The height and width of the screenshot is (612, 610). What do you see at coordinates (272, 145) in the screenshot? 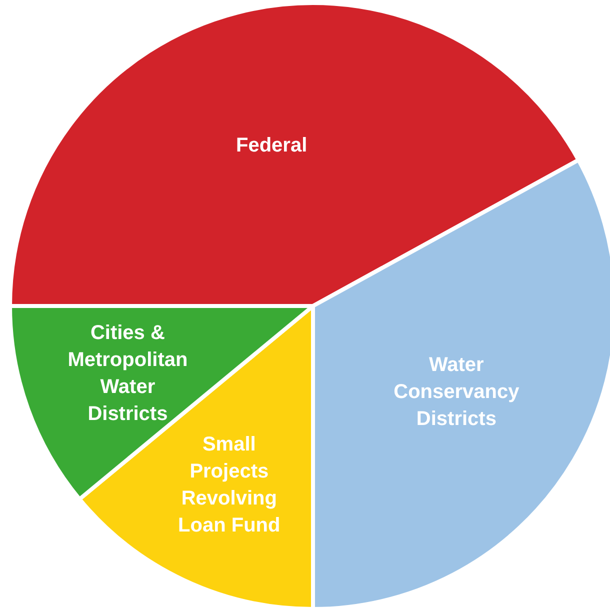
I see `slice-label: Federal` at bounding box center [272, 145].